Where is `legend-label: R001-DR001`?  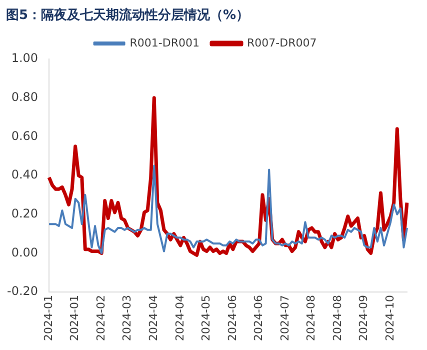 legend-label: R001-DR001 is located at coordinates (165, 43).